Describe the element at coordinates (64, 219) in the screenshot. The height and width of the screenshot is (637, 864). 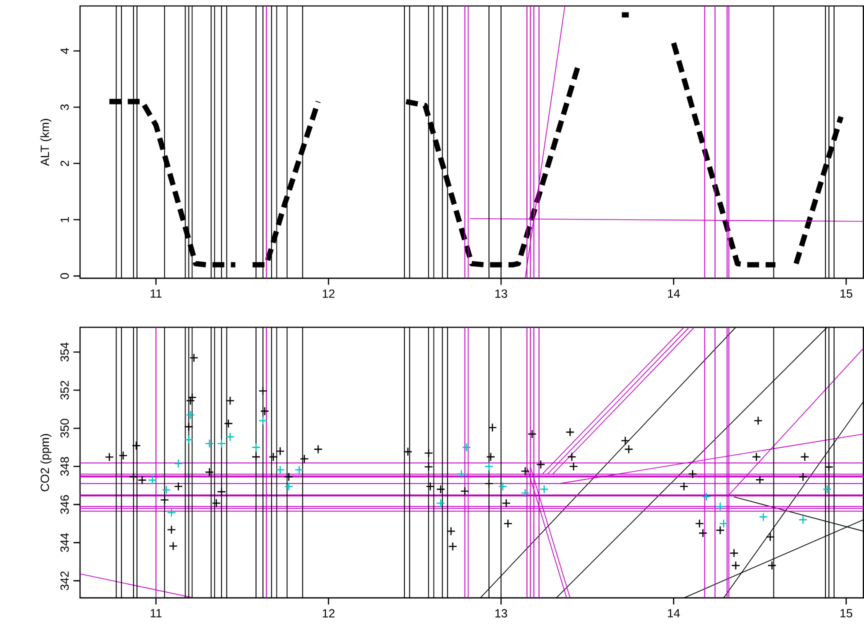
I see `y-tick-label: 1` at that location.